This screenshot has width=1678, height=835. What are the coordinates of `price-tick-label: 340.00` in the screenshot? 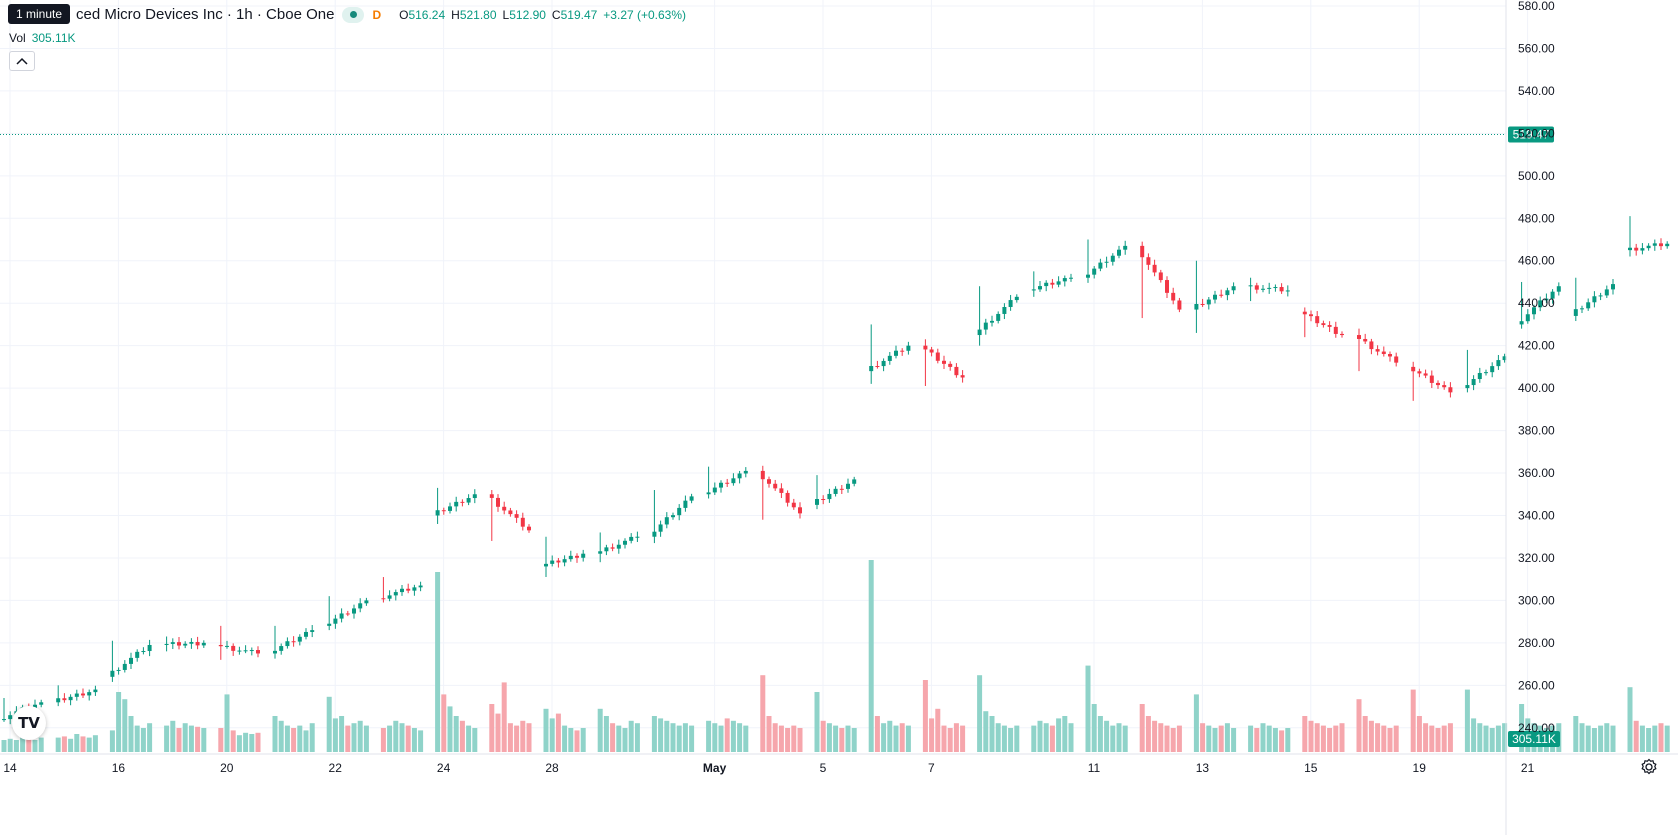 It's located at (1536, 515).